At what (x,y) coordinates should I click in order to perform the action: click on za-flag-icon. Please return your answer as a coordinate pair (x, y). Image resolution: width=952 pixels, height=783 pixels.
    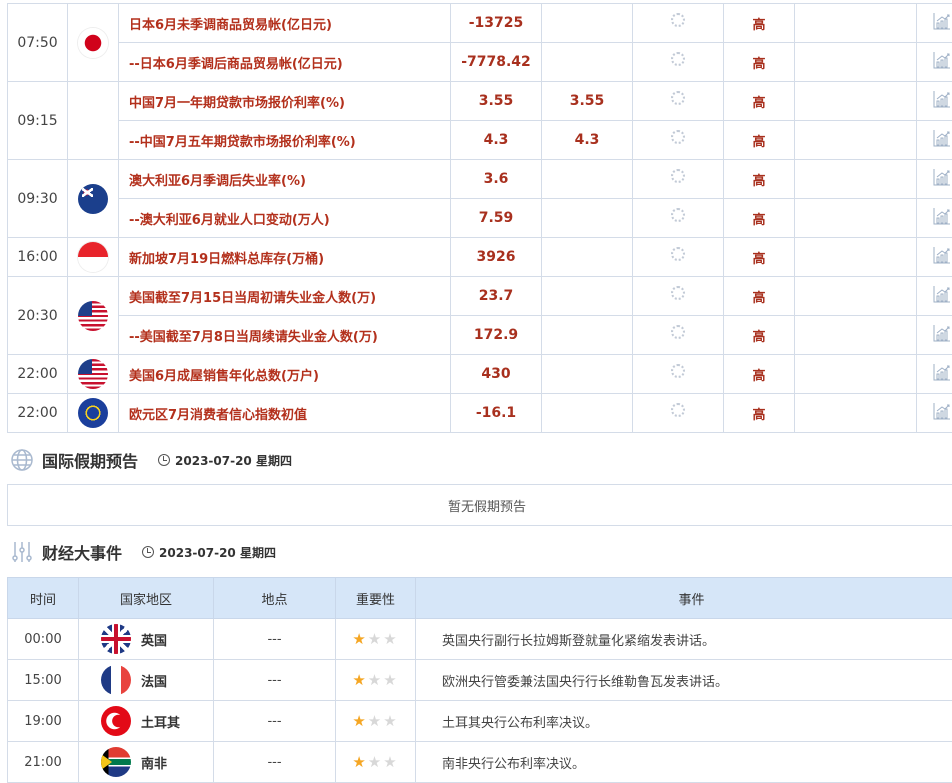
    Looking at the image, I should click on (116, 762).